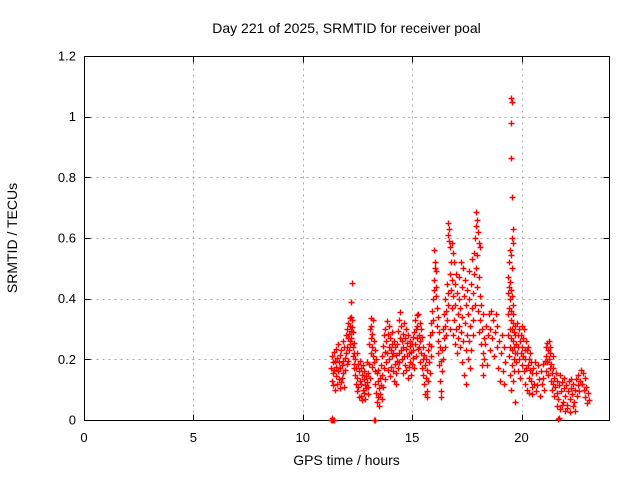  I want to click on x-tick-label: 5, so click(193, 437).